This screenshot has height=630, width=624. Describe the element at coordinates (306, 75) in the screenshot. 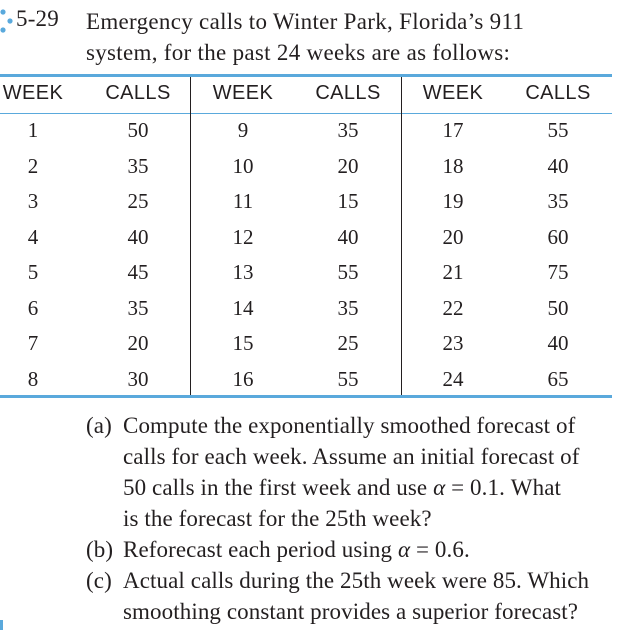

I see `table-top-rule` at that location.